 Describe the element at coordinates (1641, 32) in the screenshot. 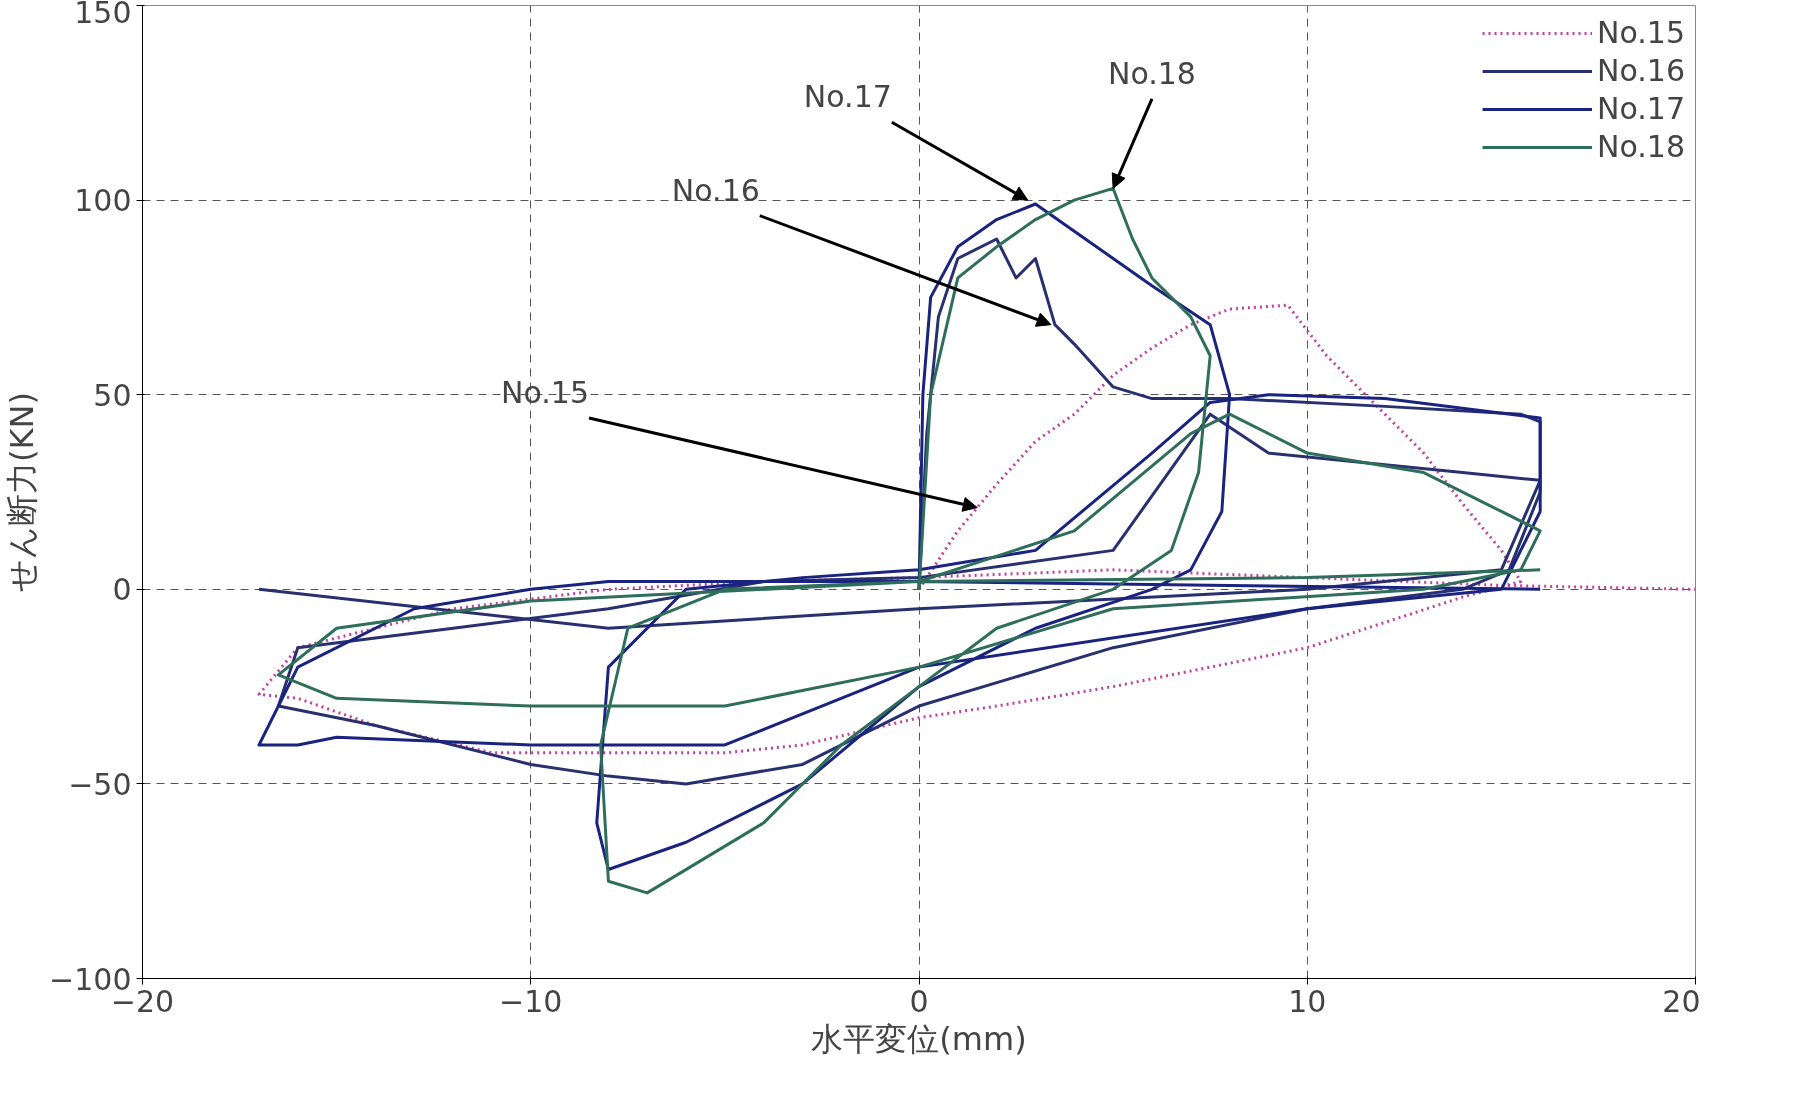

I see `legend-label: No.15` at that location.